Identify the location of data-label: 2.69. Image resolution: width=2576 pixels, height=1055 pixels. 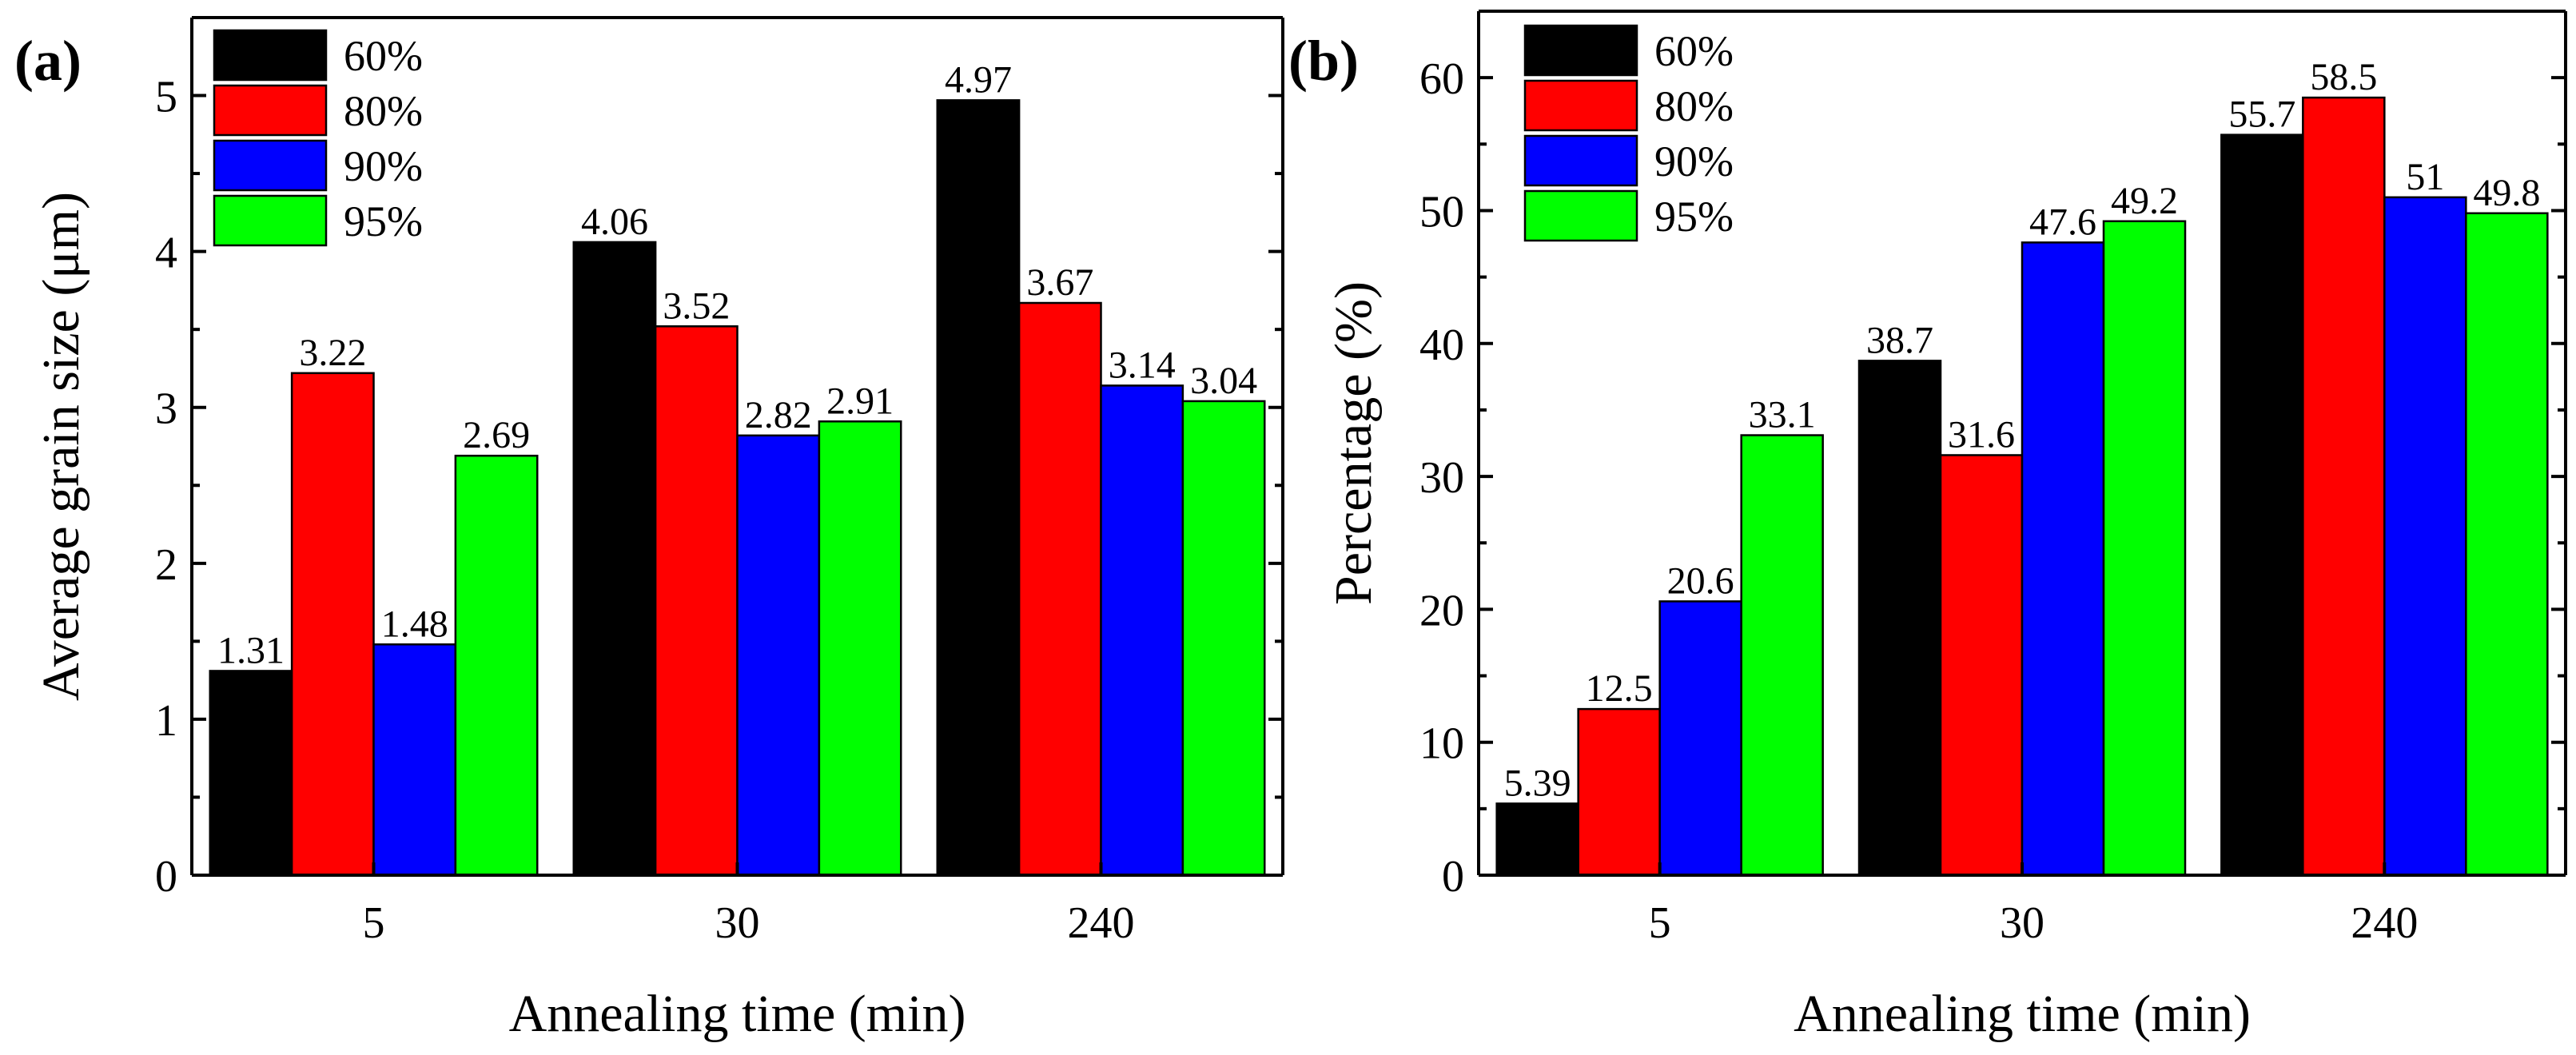
(497, 435).